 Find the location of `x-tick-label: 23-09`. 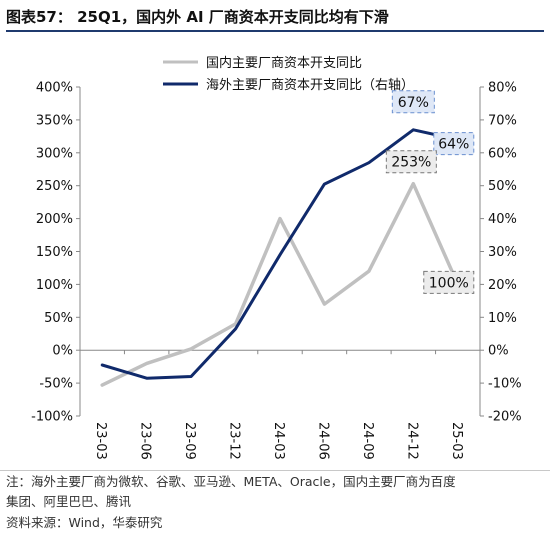

x-tick-label: 23-09 is located at coordinates (189, 441).